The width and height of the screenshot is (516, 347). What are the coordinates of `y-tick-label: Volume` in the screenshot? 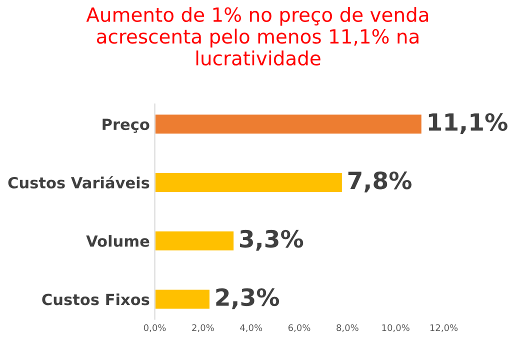 It's located at (118, 241).